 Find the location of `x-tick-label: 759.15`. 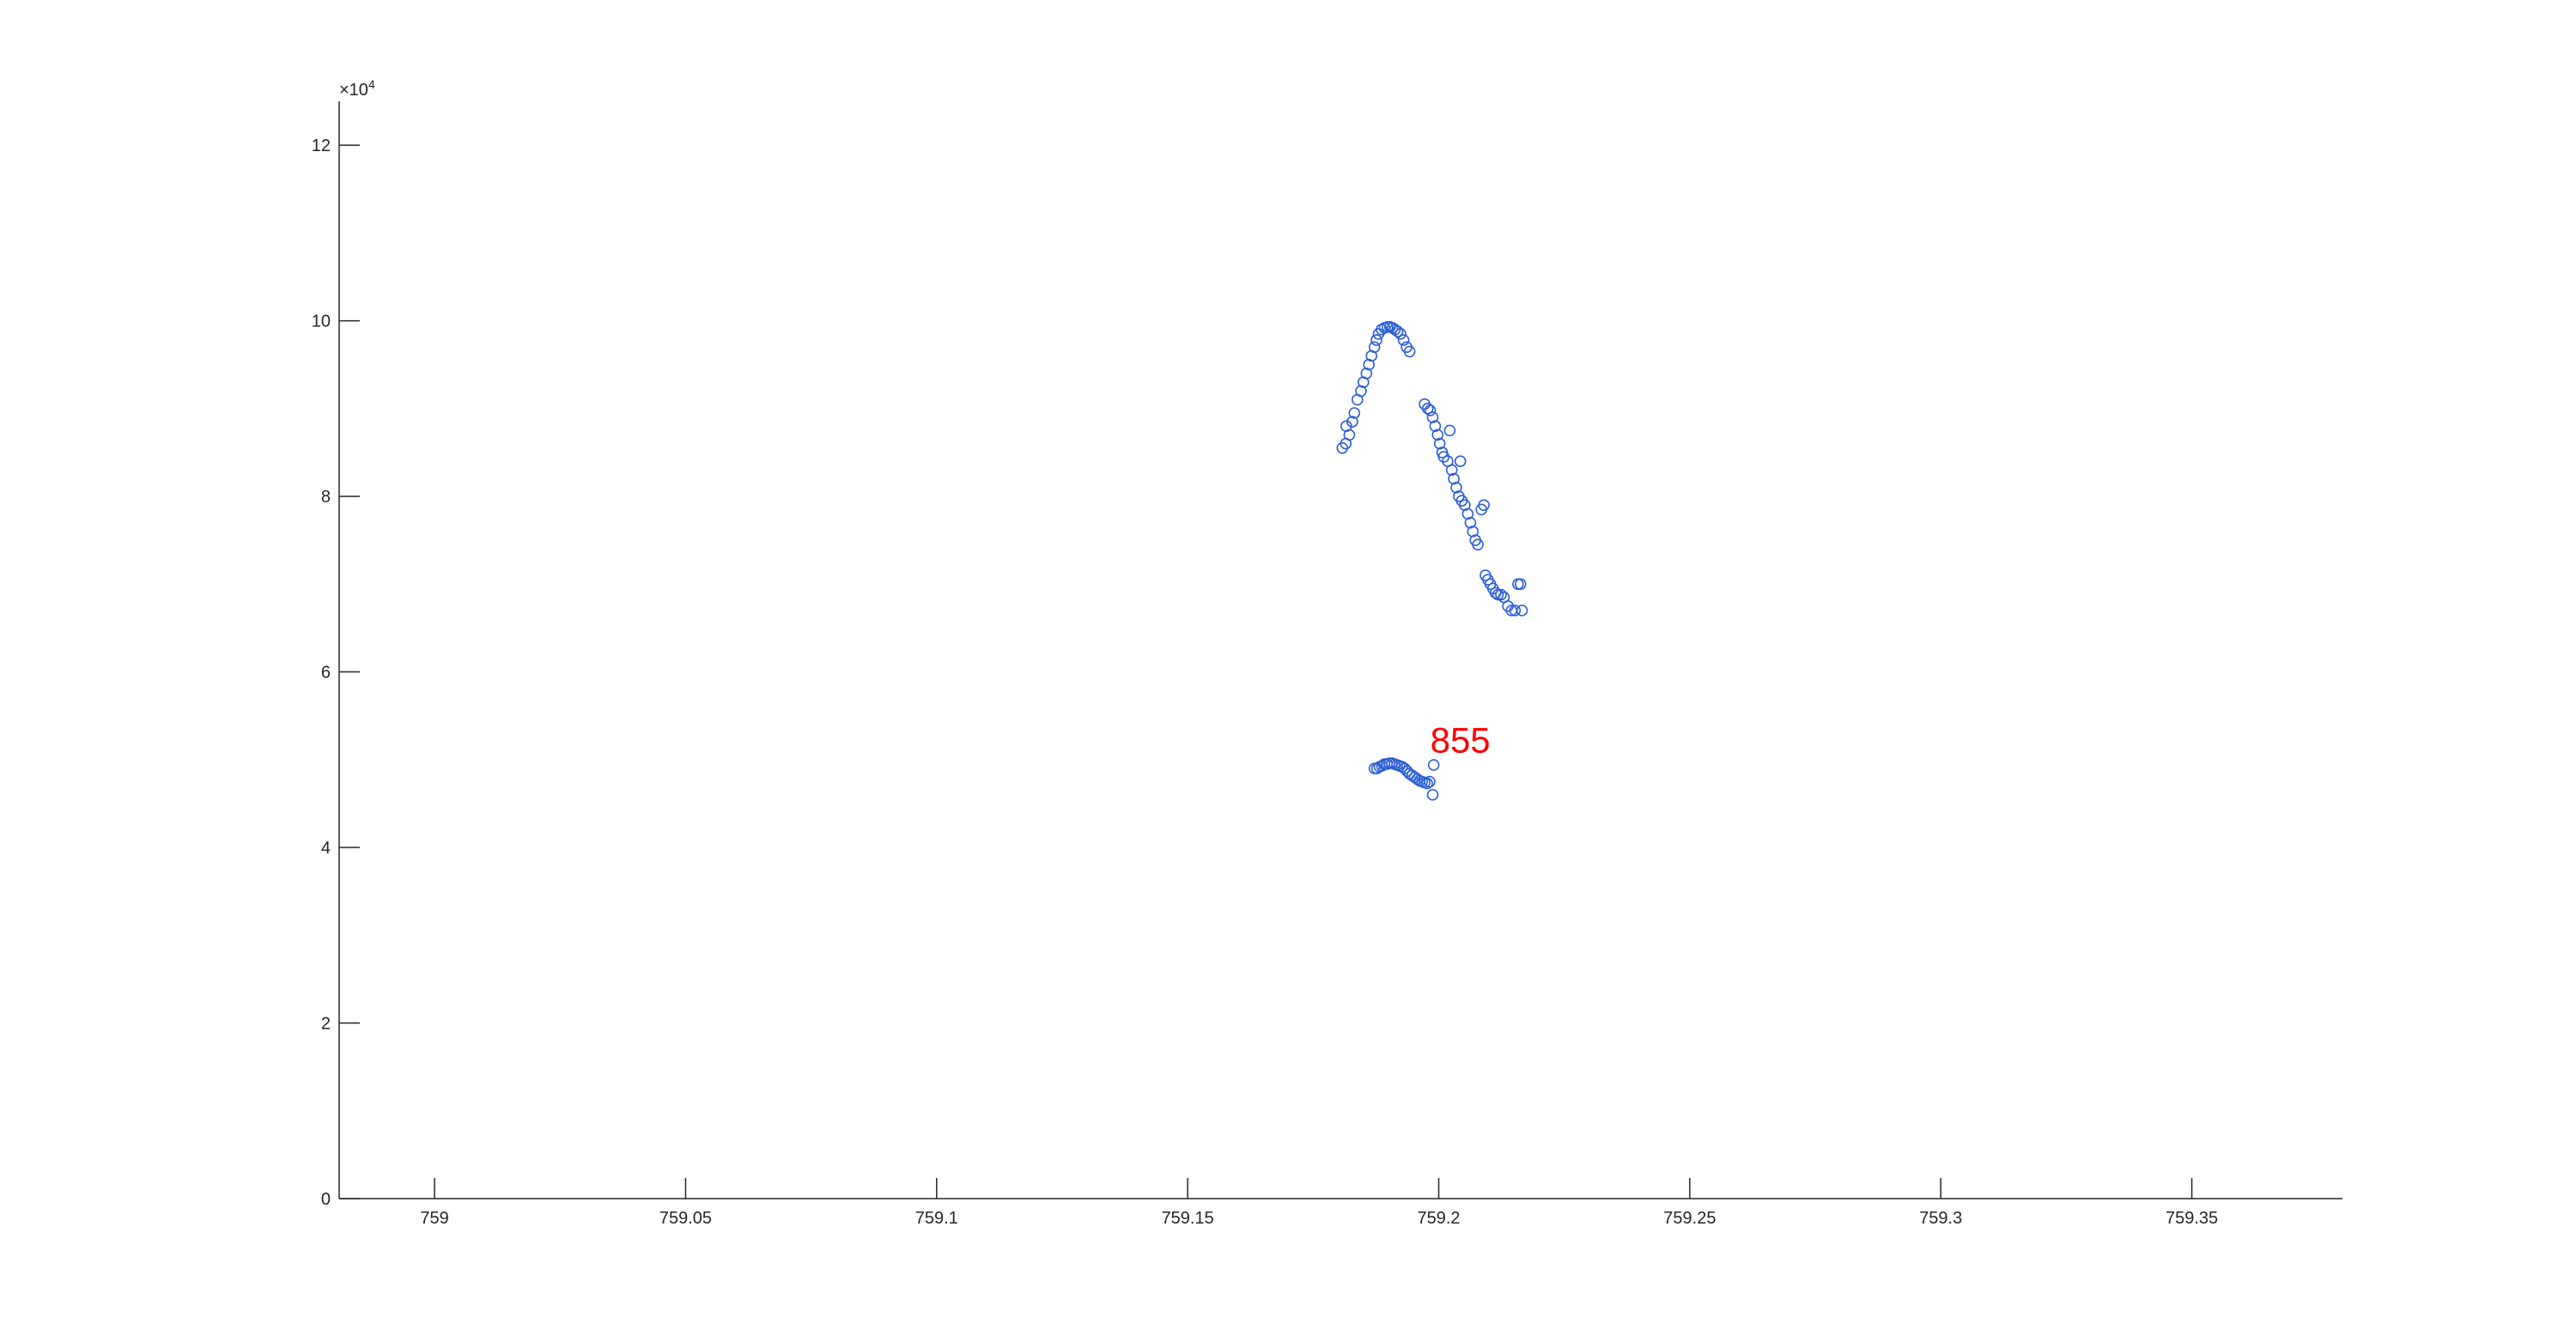

x-tick-label: 759.15 is located at coordinates (1188, 1218).